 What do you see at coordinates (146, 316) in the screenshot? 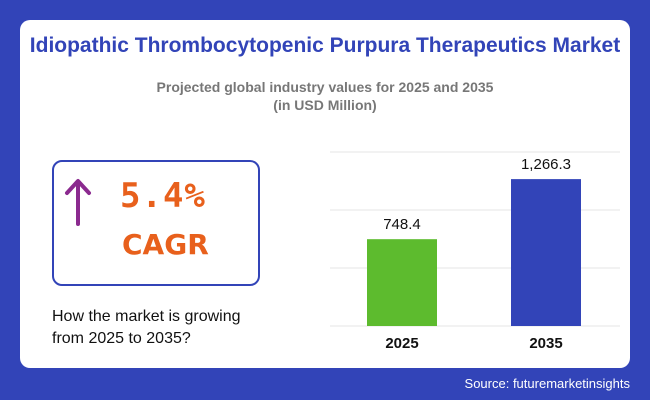
I see `growth-question-line-1: How the market is growing` at bounding box center [146, 316].